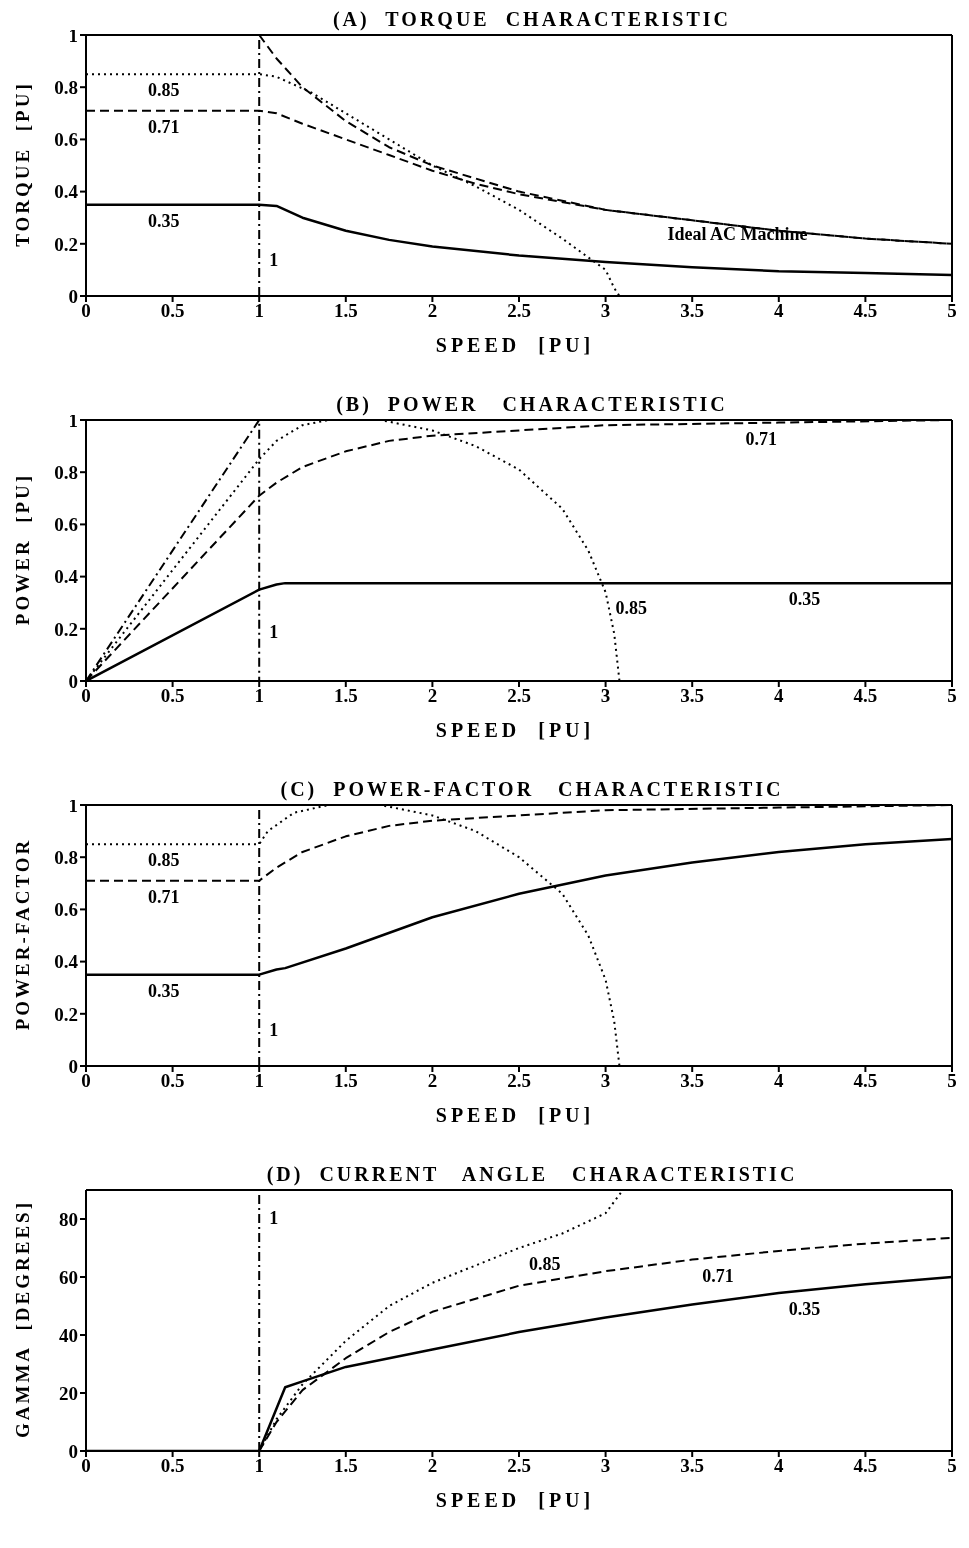 Image resolution: width=969 pixels, height=1548 pixels. What do you see at coordinates (532, 19) in the screenshot?
I see `chart-title: (A) TORQUE CHARACTERISTIC` at bounding box center [532, 19].